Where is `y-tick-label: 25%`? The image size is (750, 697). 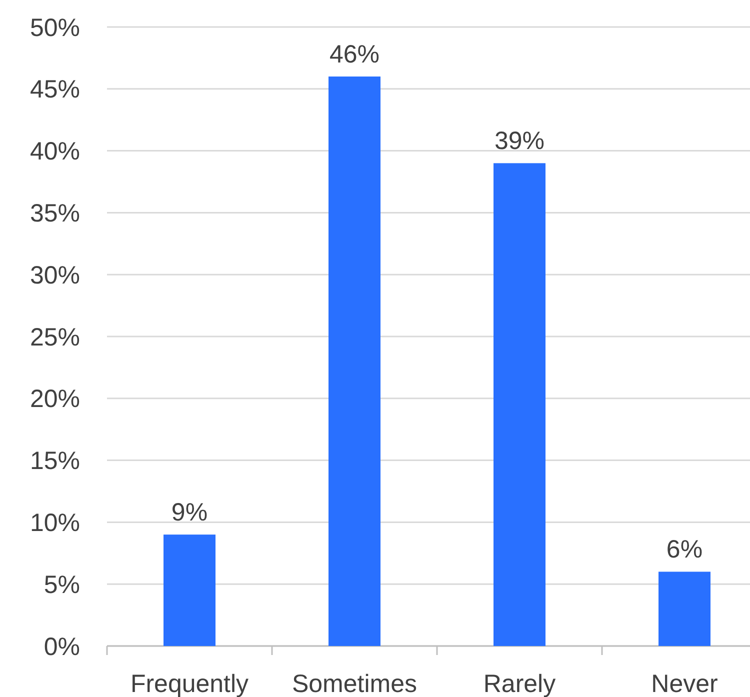
y-tick-label: 25% is located at coordinates (55, 337).